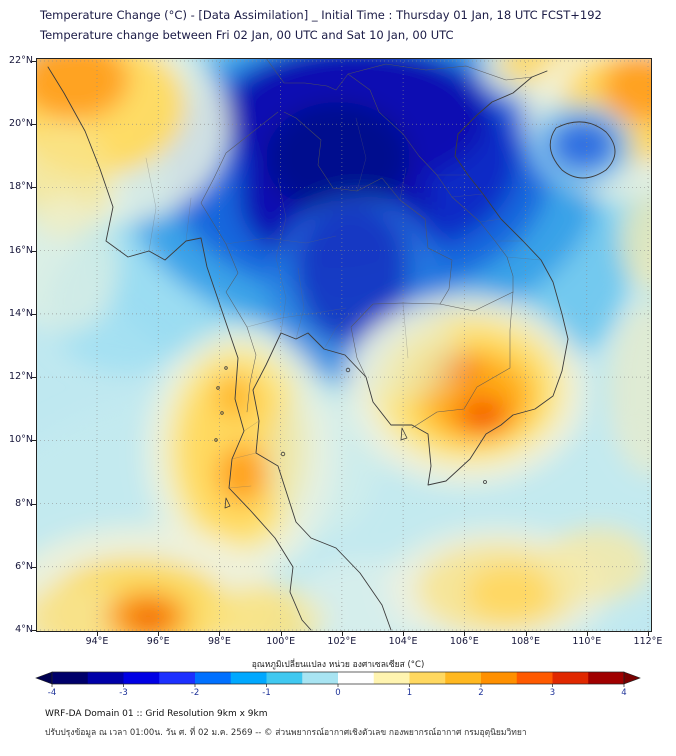  I want to click on colorbar, so click(338, 679).